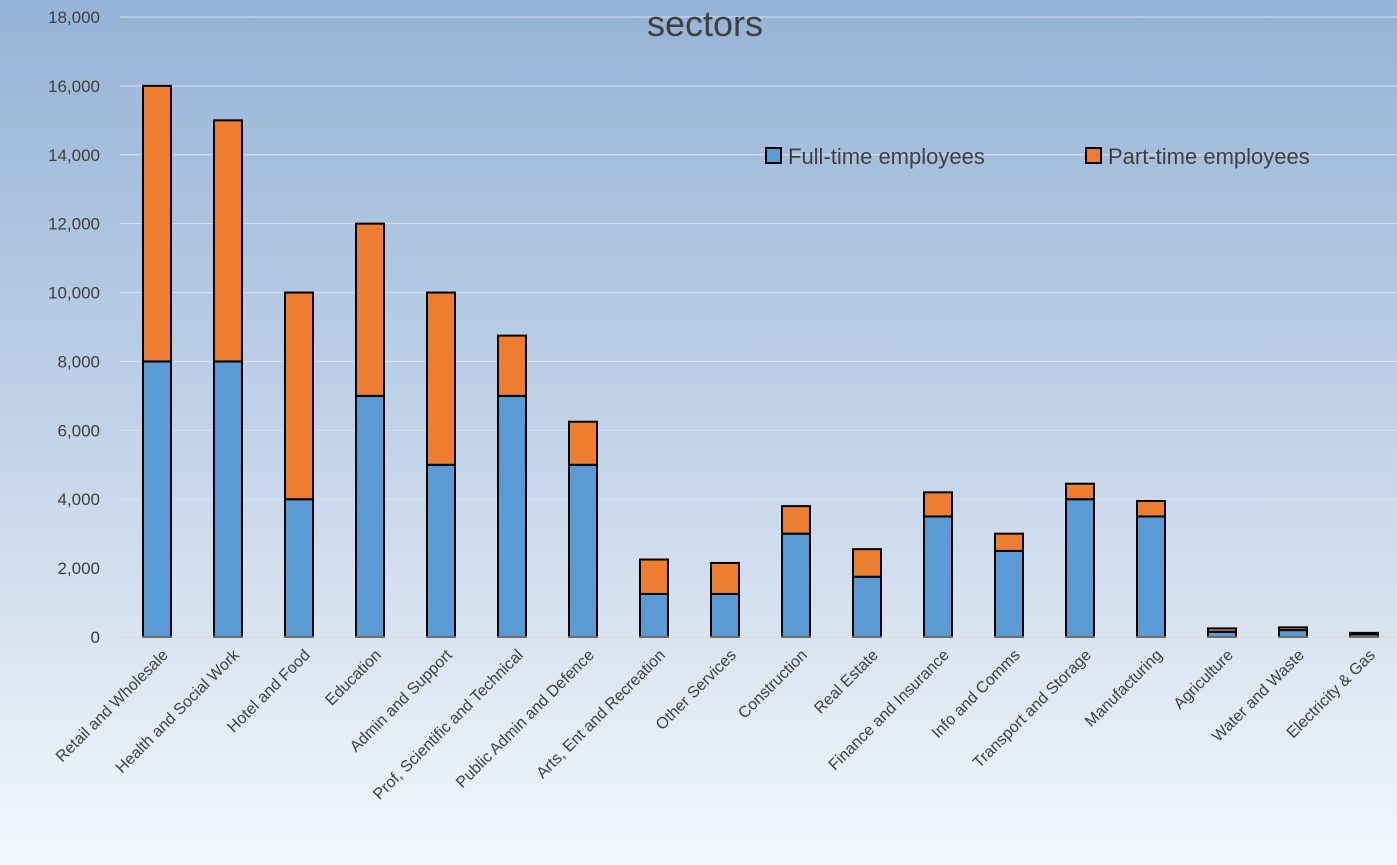  I want to click on x-tick-label: Manufacturing, so click(1124, 689).